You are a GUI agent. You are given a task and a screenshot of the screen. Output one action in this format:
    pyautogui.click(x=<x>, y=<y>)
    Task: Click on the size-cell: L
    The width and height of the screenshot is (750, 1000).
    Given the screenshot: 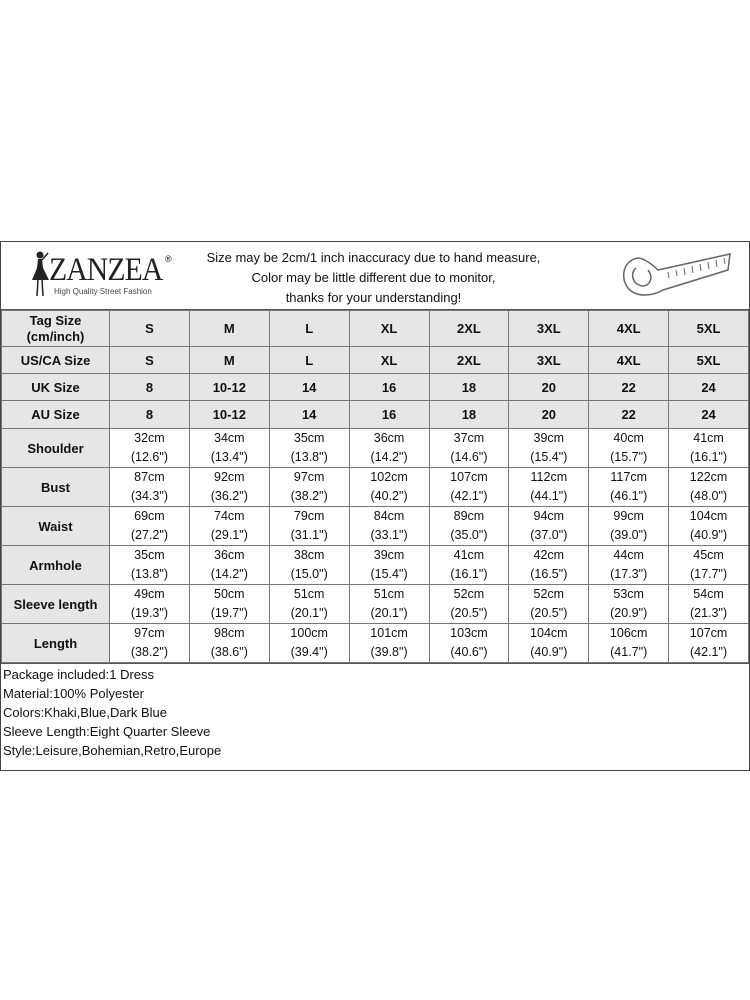 What is the action you would take?
    pyautogui.click(x=309, y=328)
    